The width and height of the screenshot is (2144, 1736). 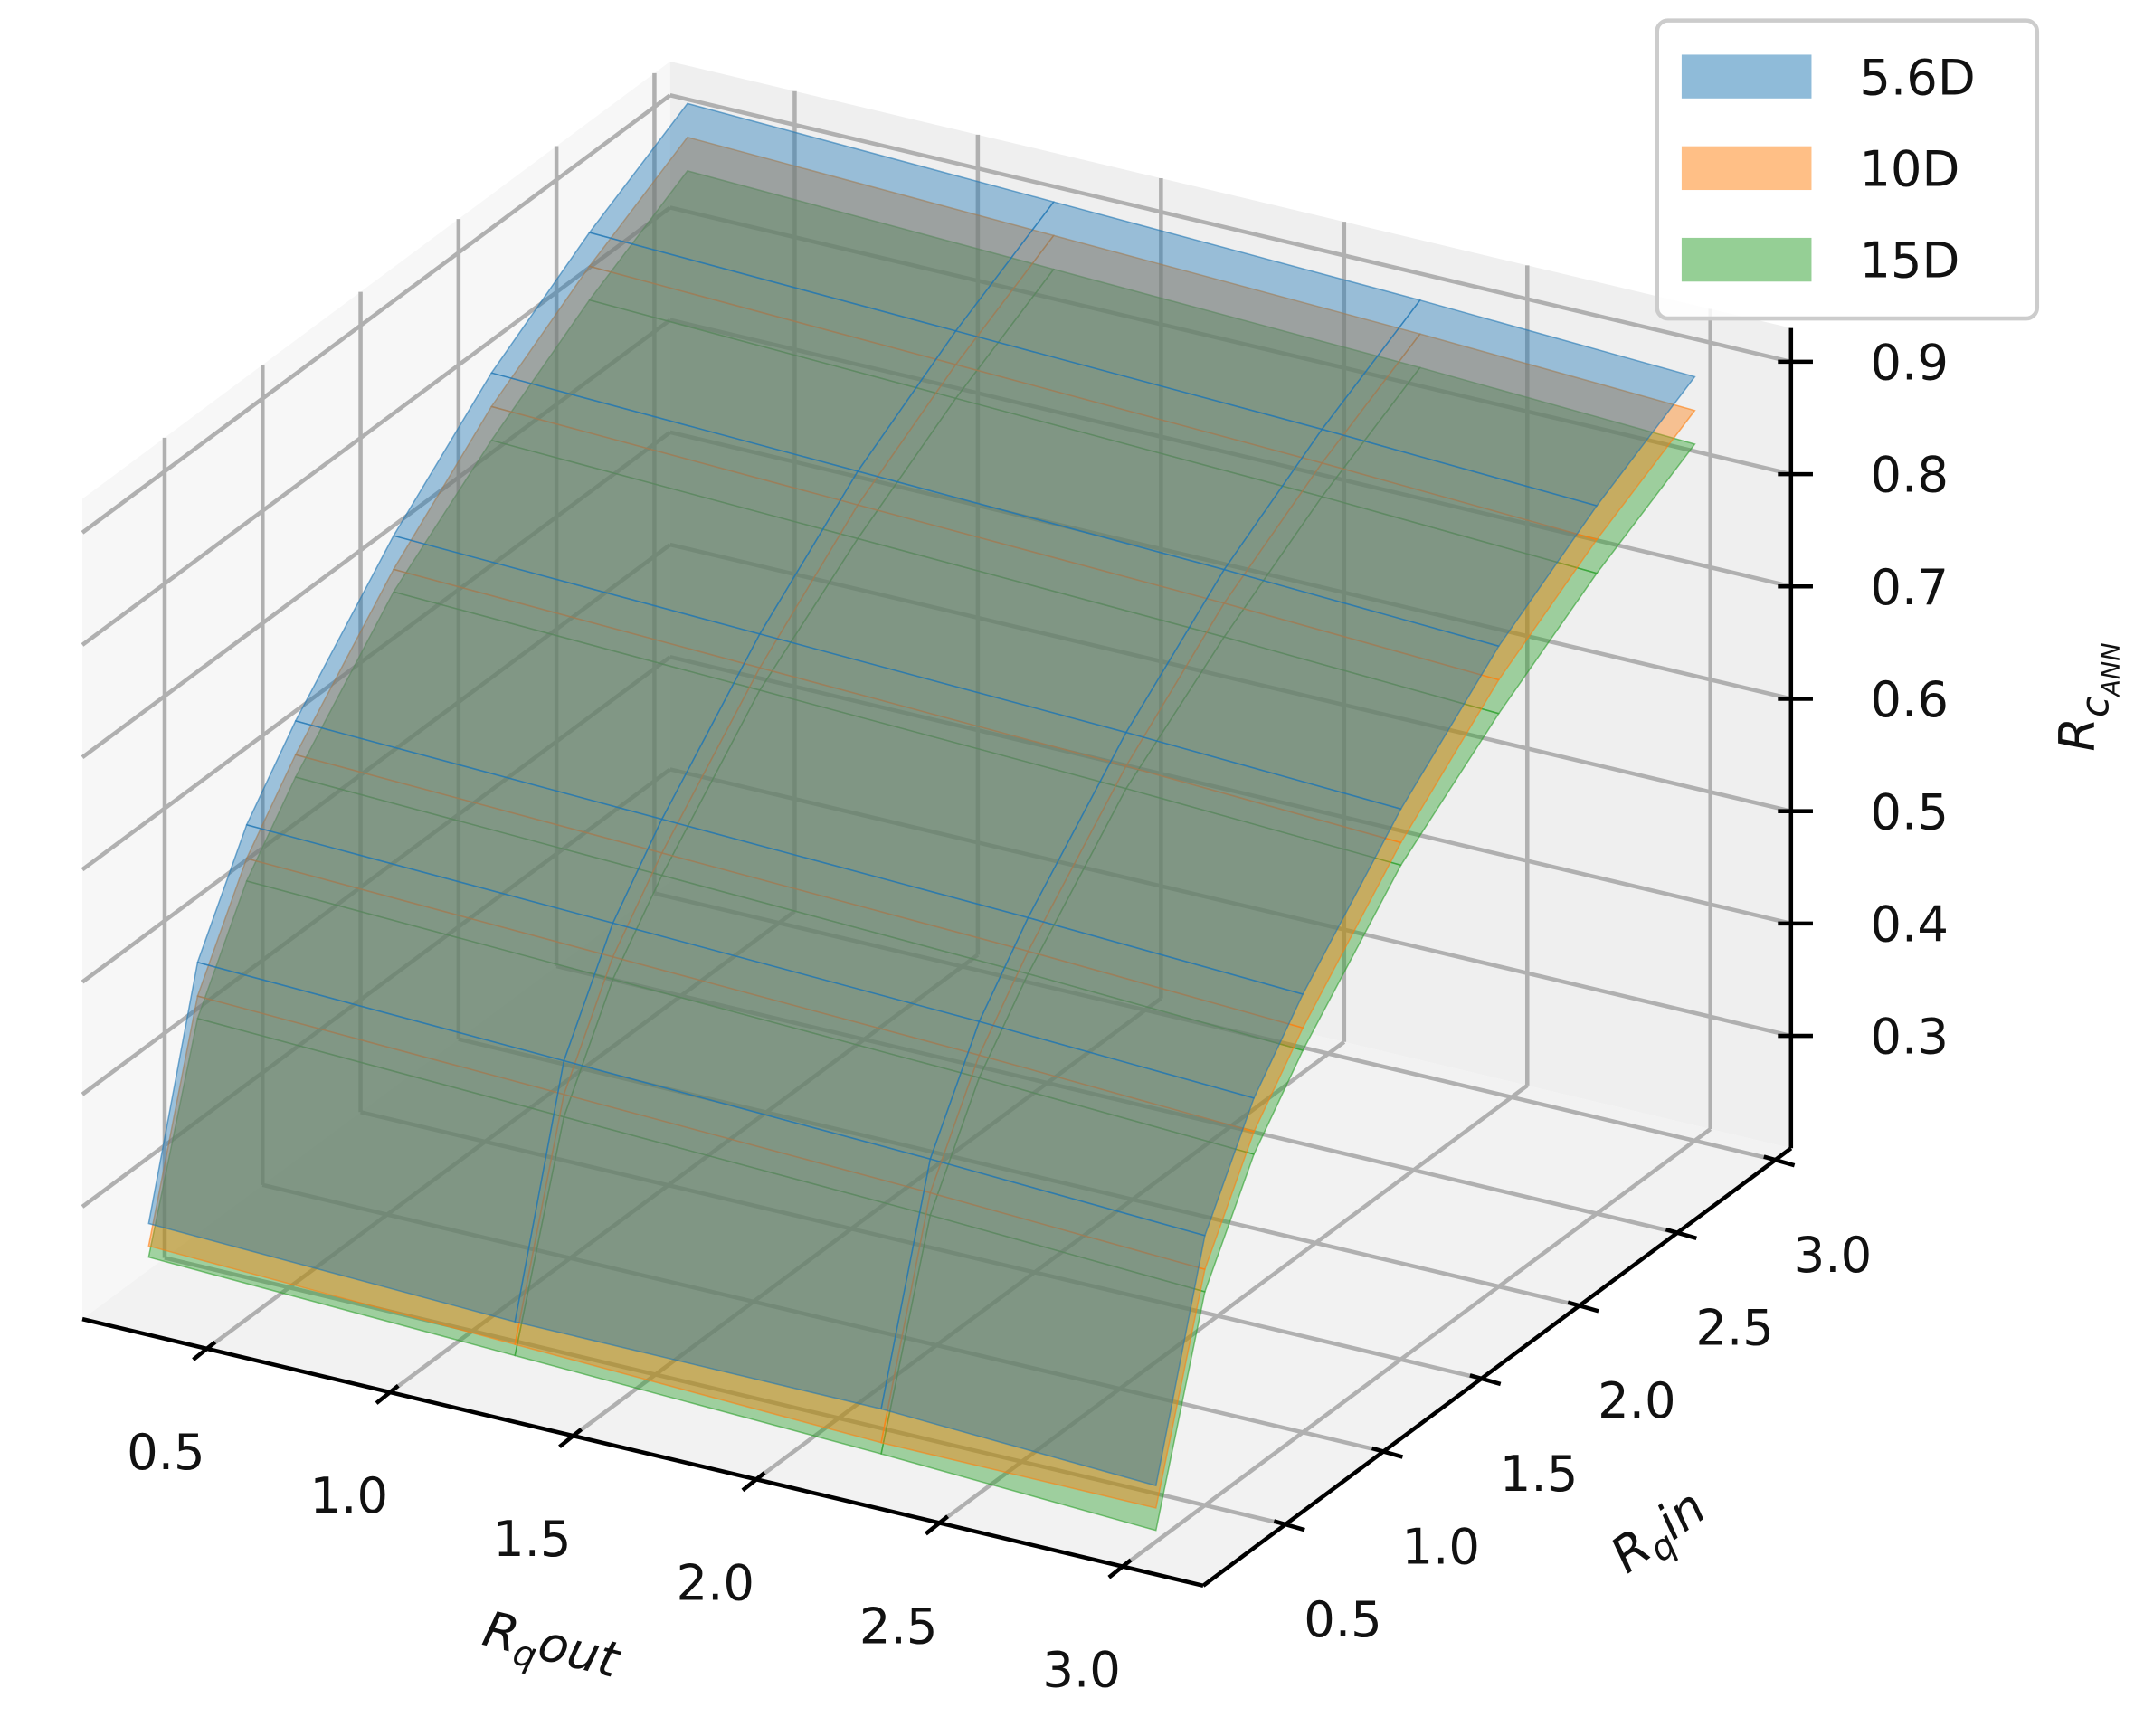 I want to click on y-axis-line, so click(x=1497, y=1367).